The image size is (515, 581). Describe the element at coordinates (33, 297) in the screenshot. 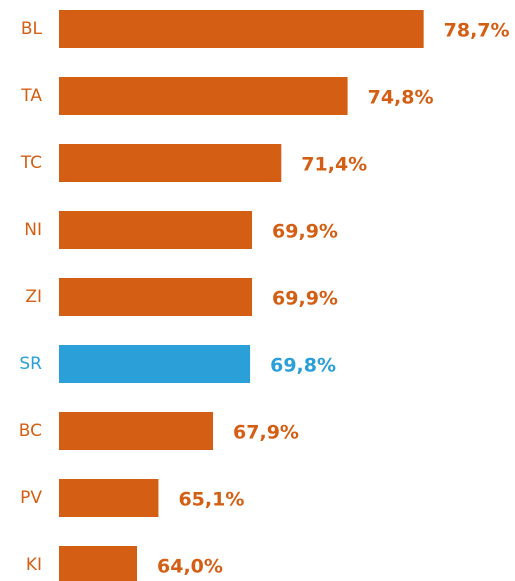

I see `category-label: ZI` at that location.